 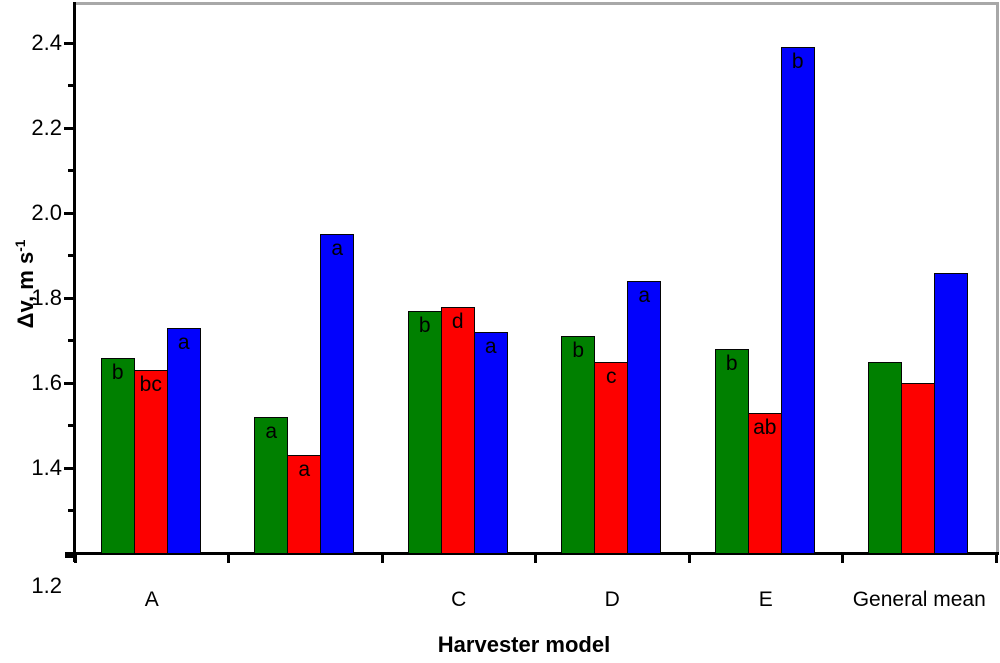 I want to click on bar-red-E, so click(x=764, y=482).